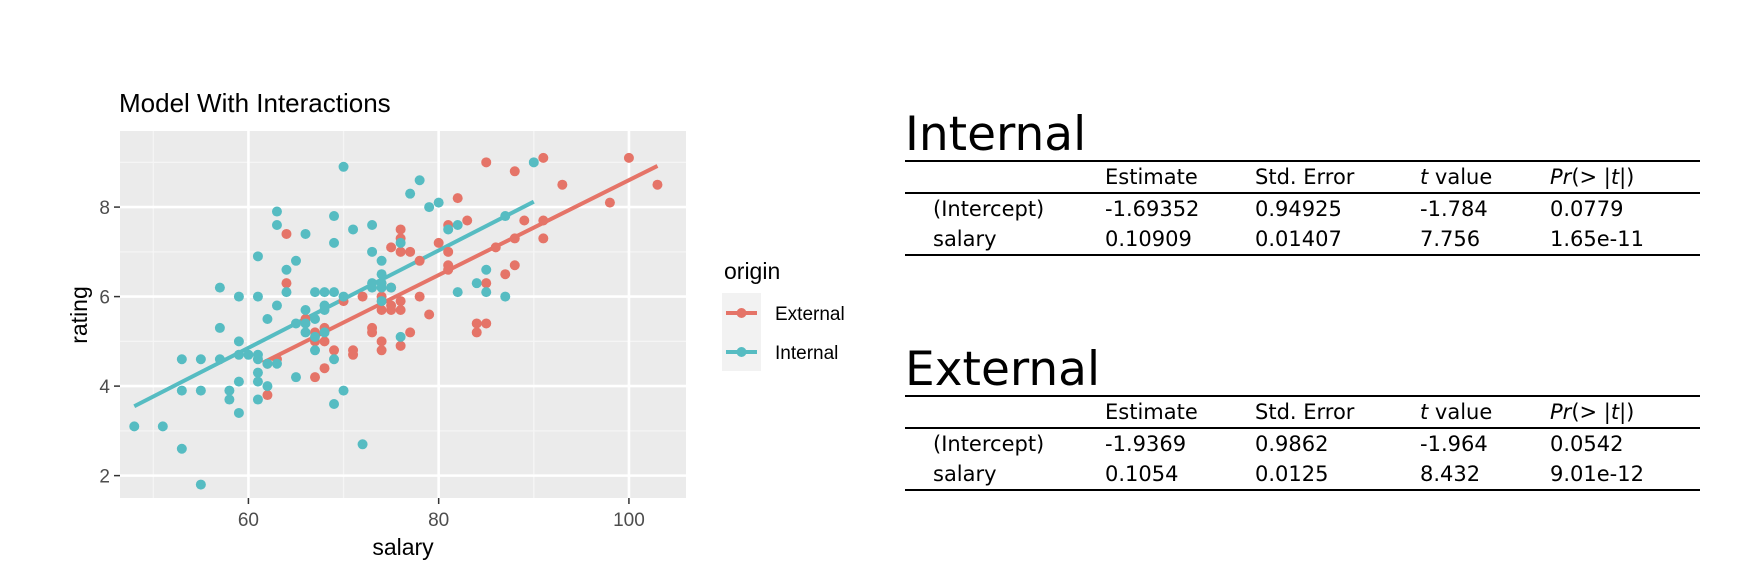  Describe the element at coordinates (989, 209) in the screenshot. I see `term-cell: (Intercept)` at that location.